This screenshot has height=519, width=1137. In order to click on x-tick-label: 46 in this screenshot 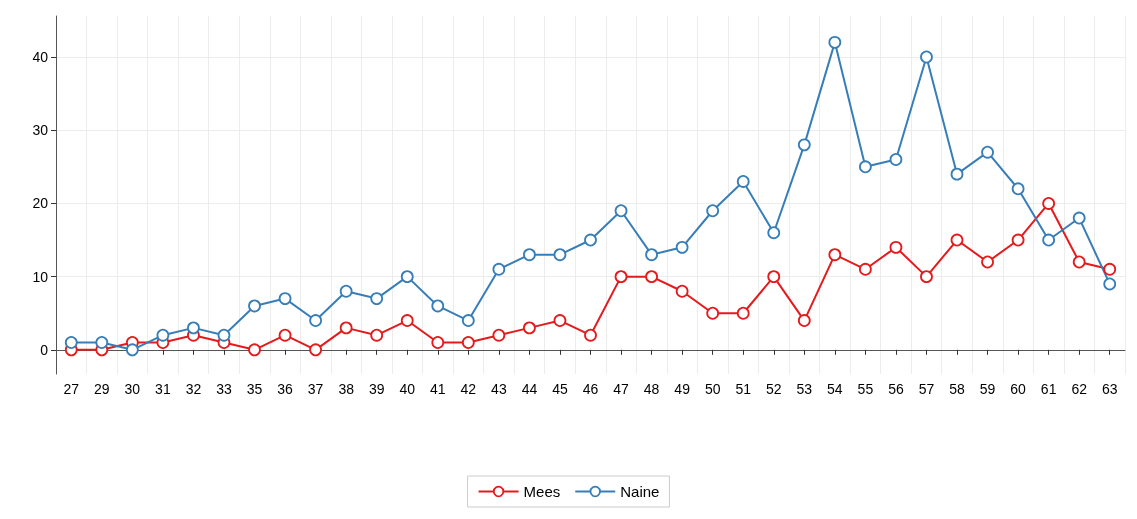, I will do `click(590, 389)`.